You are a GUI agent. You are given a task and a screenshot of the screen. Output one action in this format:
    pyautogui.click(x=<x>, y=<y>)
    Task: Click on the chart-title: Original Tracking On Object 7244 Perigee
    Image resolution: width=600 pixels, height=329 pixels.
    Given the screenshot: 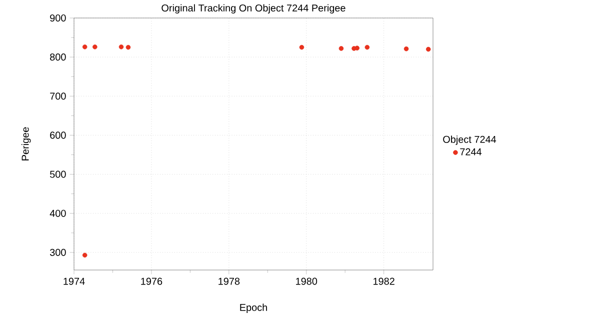 What is the action you would take?
    pyautogui.click(x=254, y=9)
    